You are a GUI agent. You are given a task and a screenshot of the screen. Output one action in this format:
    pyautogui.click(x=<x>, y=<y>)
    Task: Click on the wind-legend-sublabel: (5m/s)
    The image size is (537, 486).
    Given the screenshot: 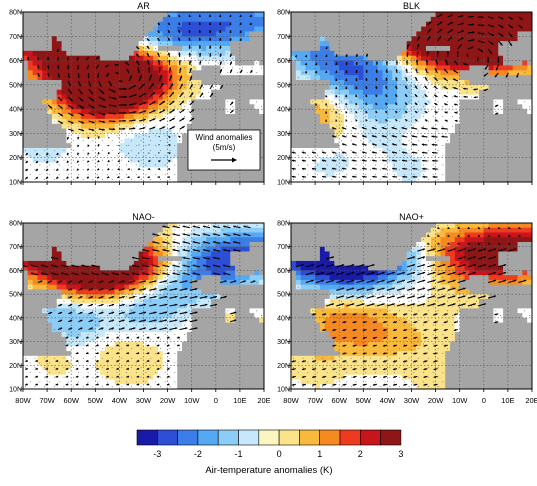 What is the action you would take?
    pyautogui.click(x=224, y=147)
    